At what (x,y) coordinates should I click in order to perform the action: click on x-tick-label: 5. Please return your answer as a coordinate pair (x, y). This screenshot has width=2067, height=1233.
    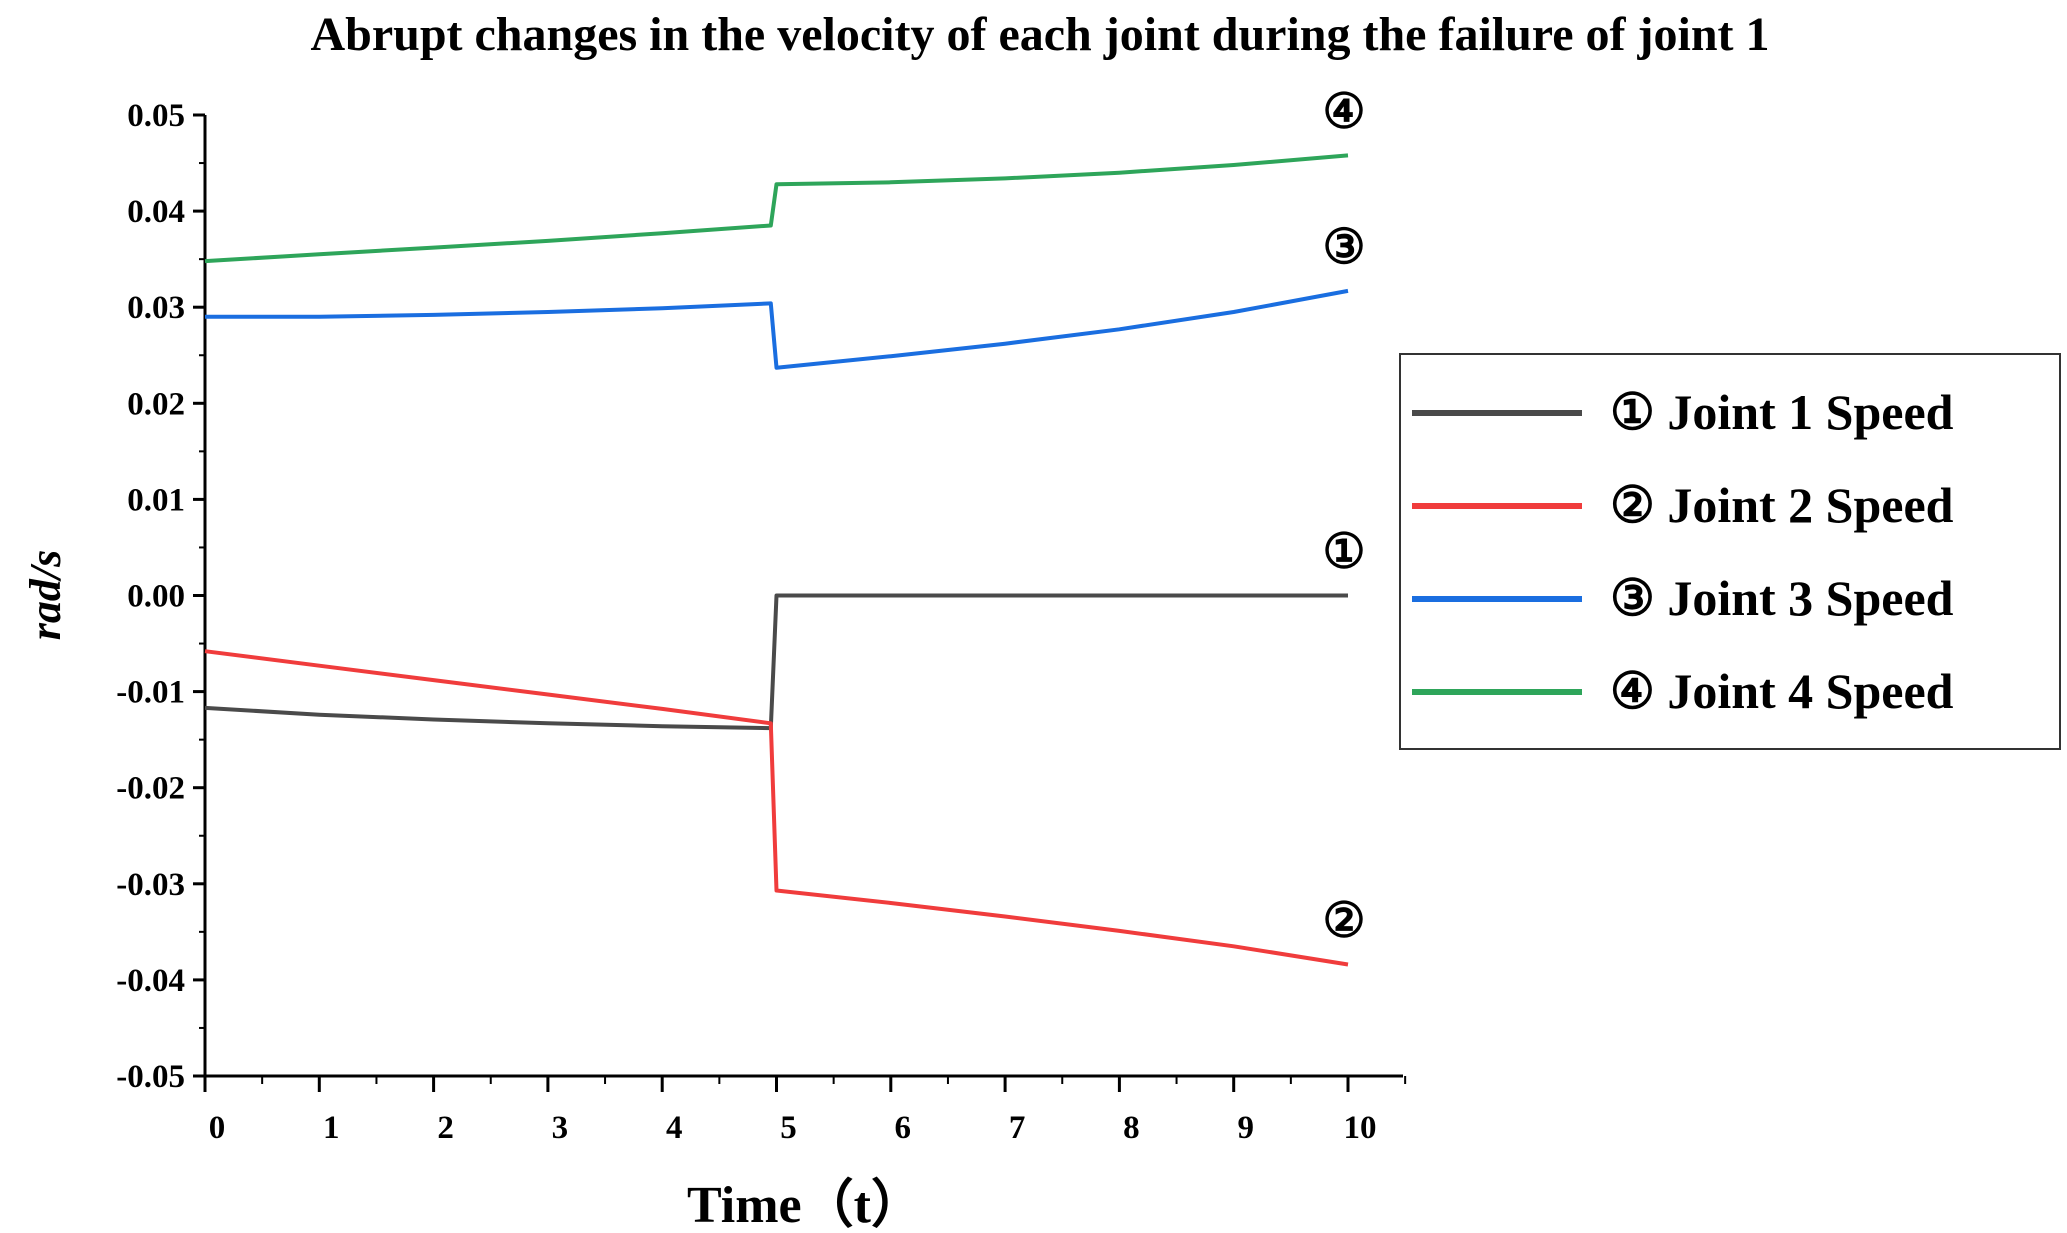
    Looking at the image, I should click on (788, 1128).